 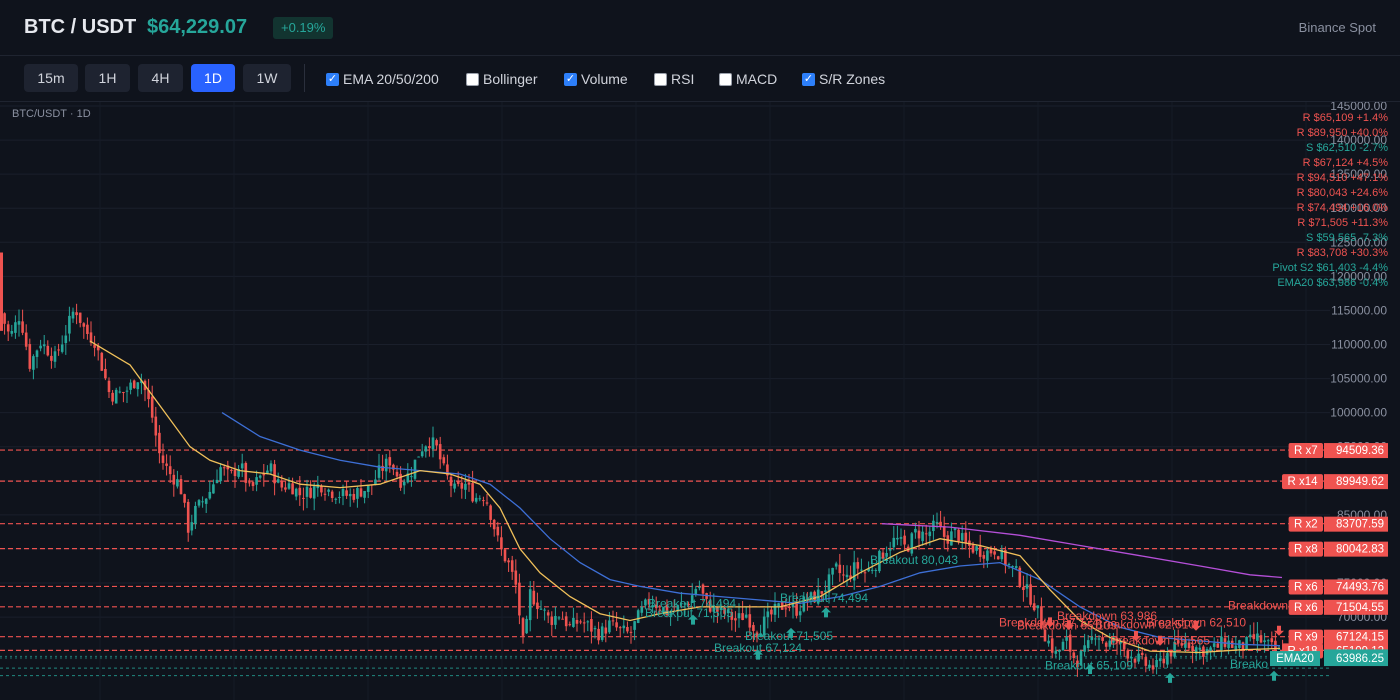 I want to click on breakout-label: Breakout 74,494, so click(x=692, y=604).